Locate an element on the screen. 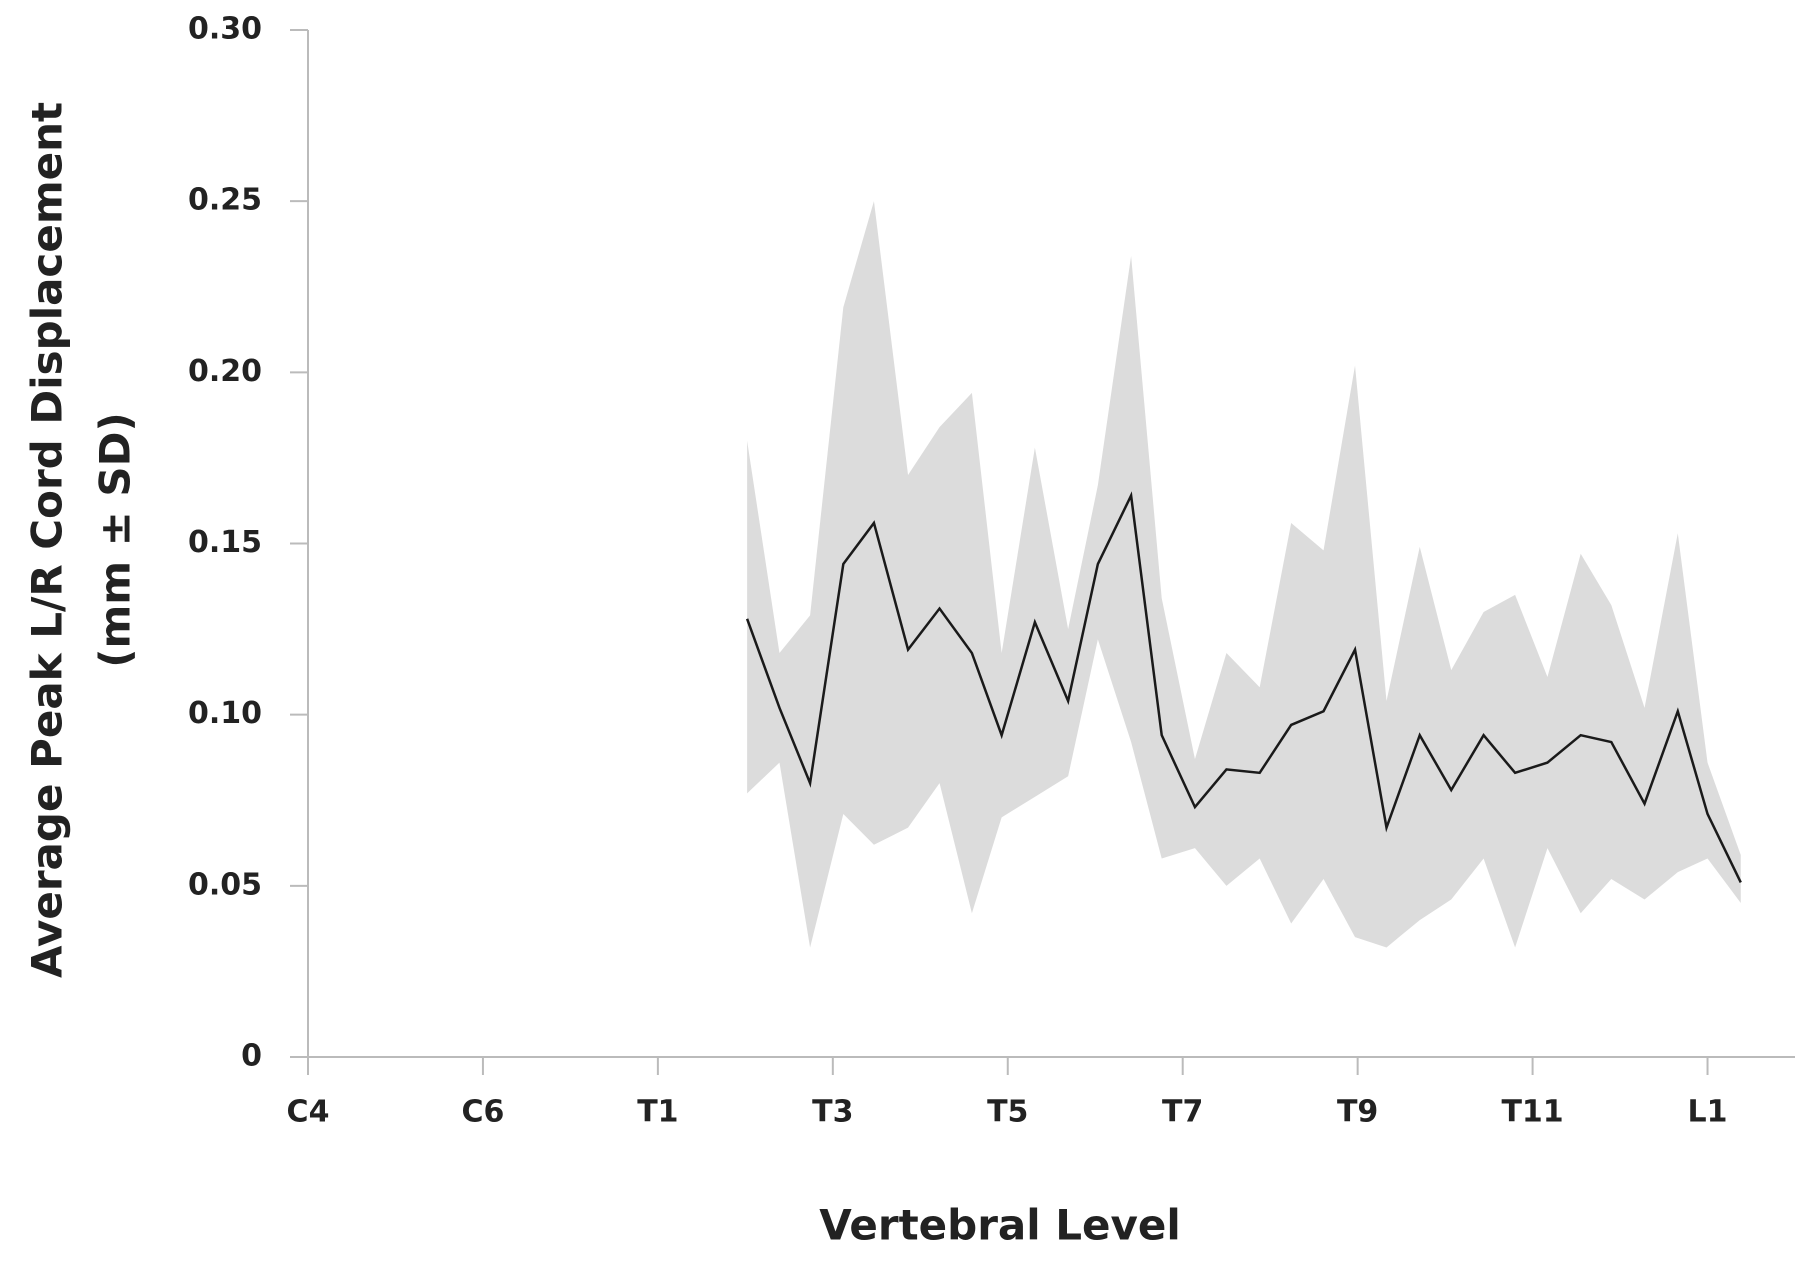 The image size is (1800, 1269). x-tick-label: T11 is located at coordinates (1532, 1112).